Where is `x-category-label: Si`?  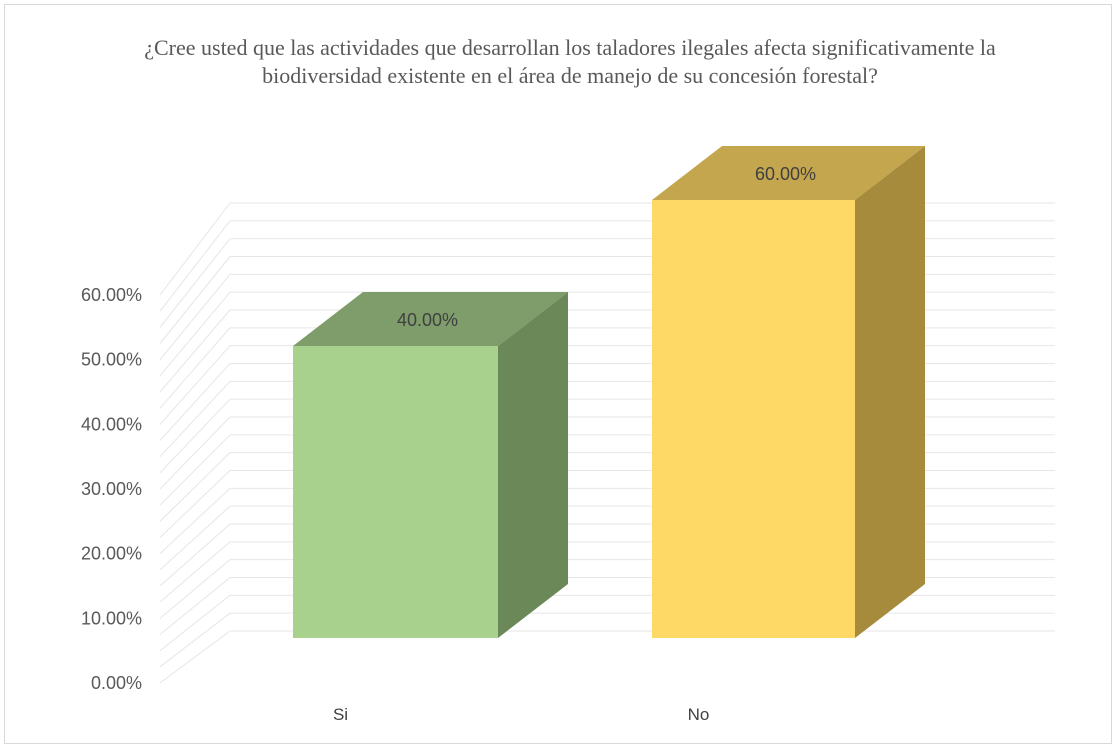
x-category-label: Si is located at coordinates (340, 714).